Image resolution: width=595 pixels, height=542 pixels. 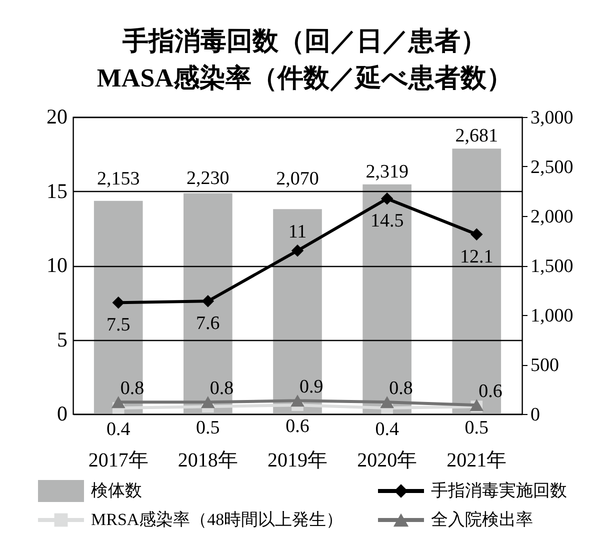 I want to click on data-label: 2,319, so click(x=387, y=171).